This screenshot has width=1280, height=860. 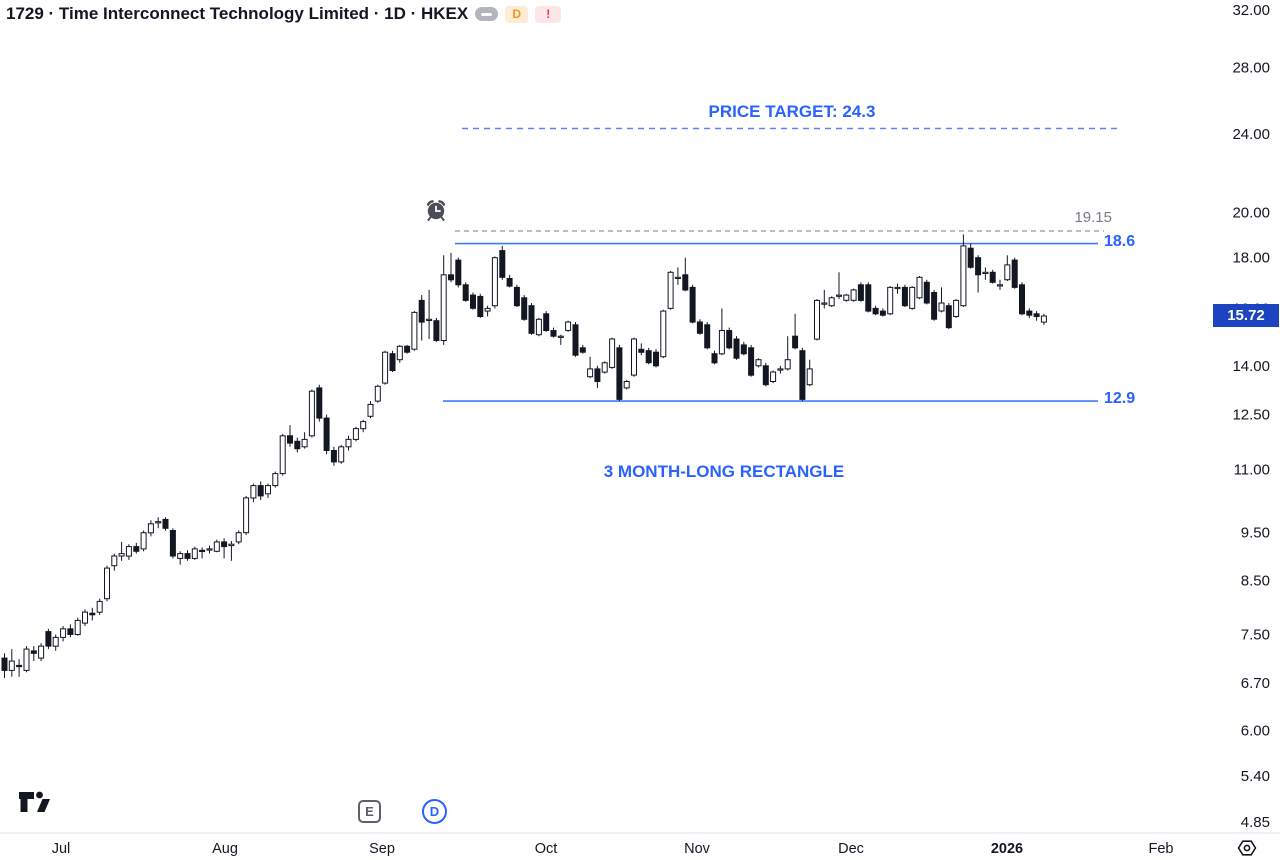 What do you see at coordinates (369, 811) in the screenshot?
I see `earnings-marker: E` at bounding box center [369, 811].